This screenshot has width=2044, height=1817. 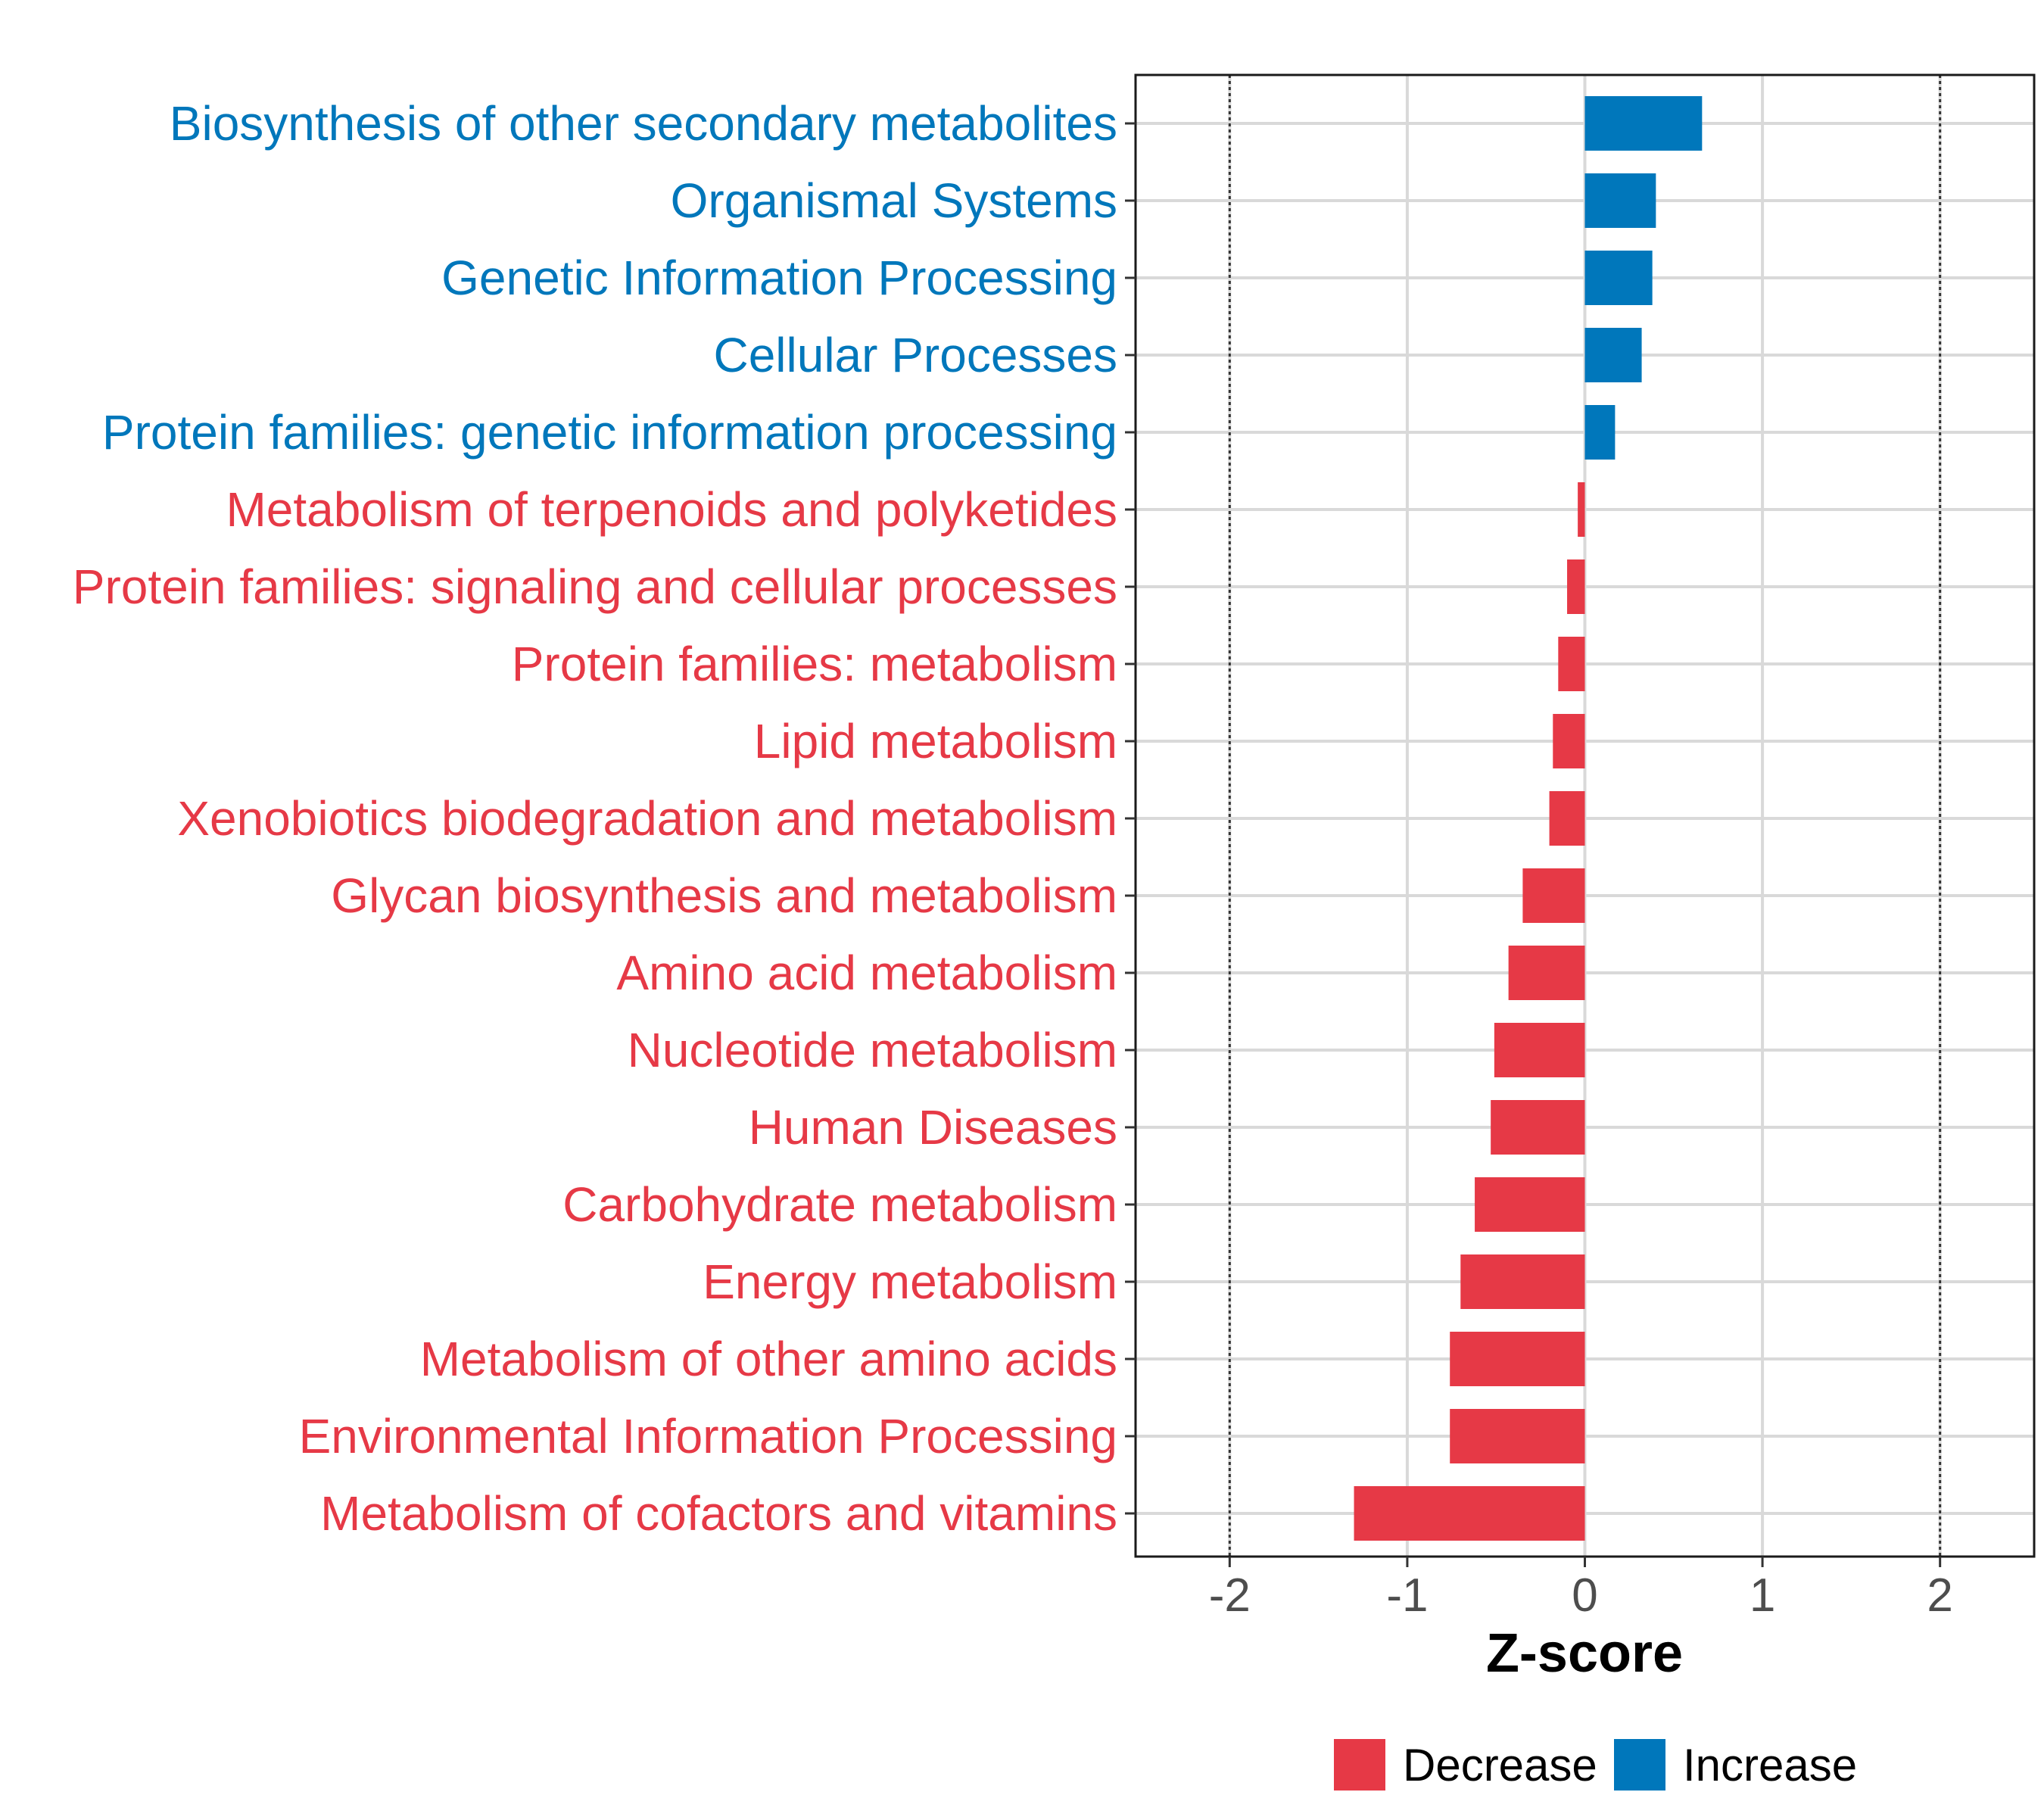 I want to click on category-label: Cellular Processes, so click(x=915, y=355).